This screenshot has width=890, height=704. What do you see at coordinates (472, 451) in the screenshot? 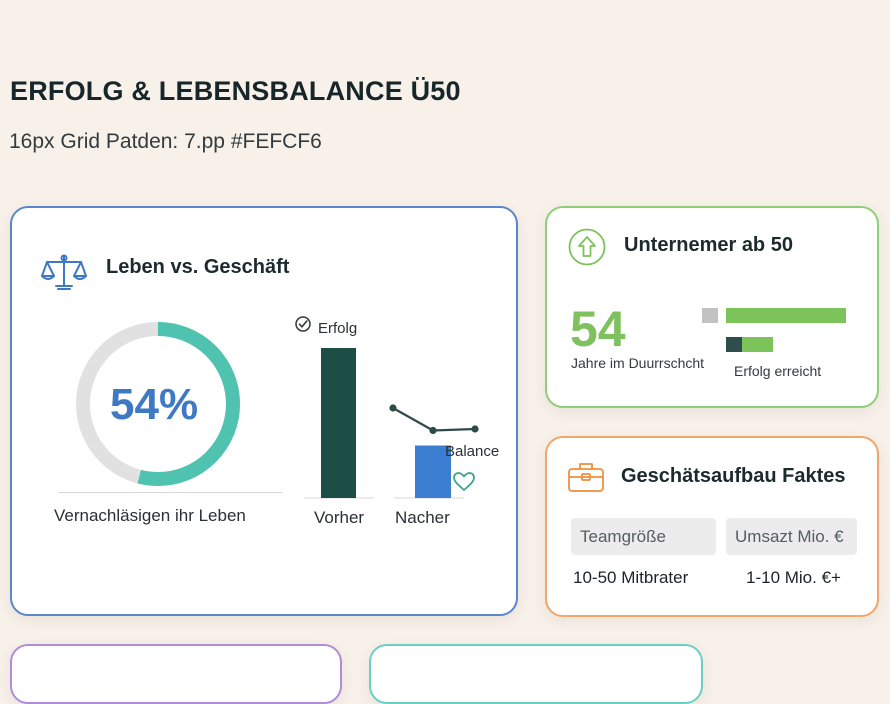
I see `line-label-balance: Balance` at bounding box center [472, 451].